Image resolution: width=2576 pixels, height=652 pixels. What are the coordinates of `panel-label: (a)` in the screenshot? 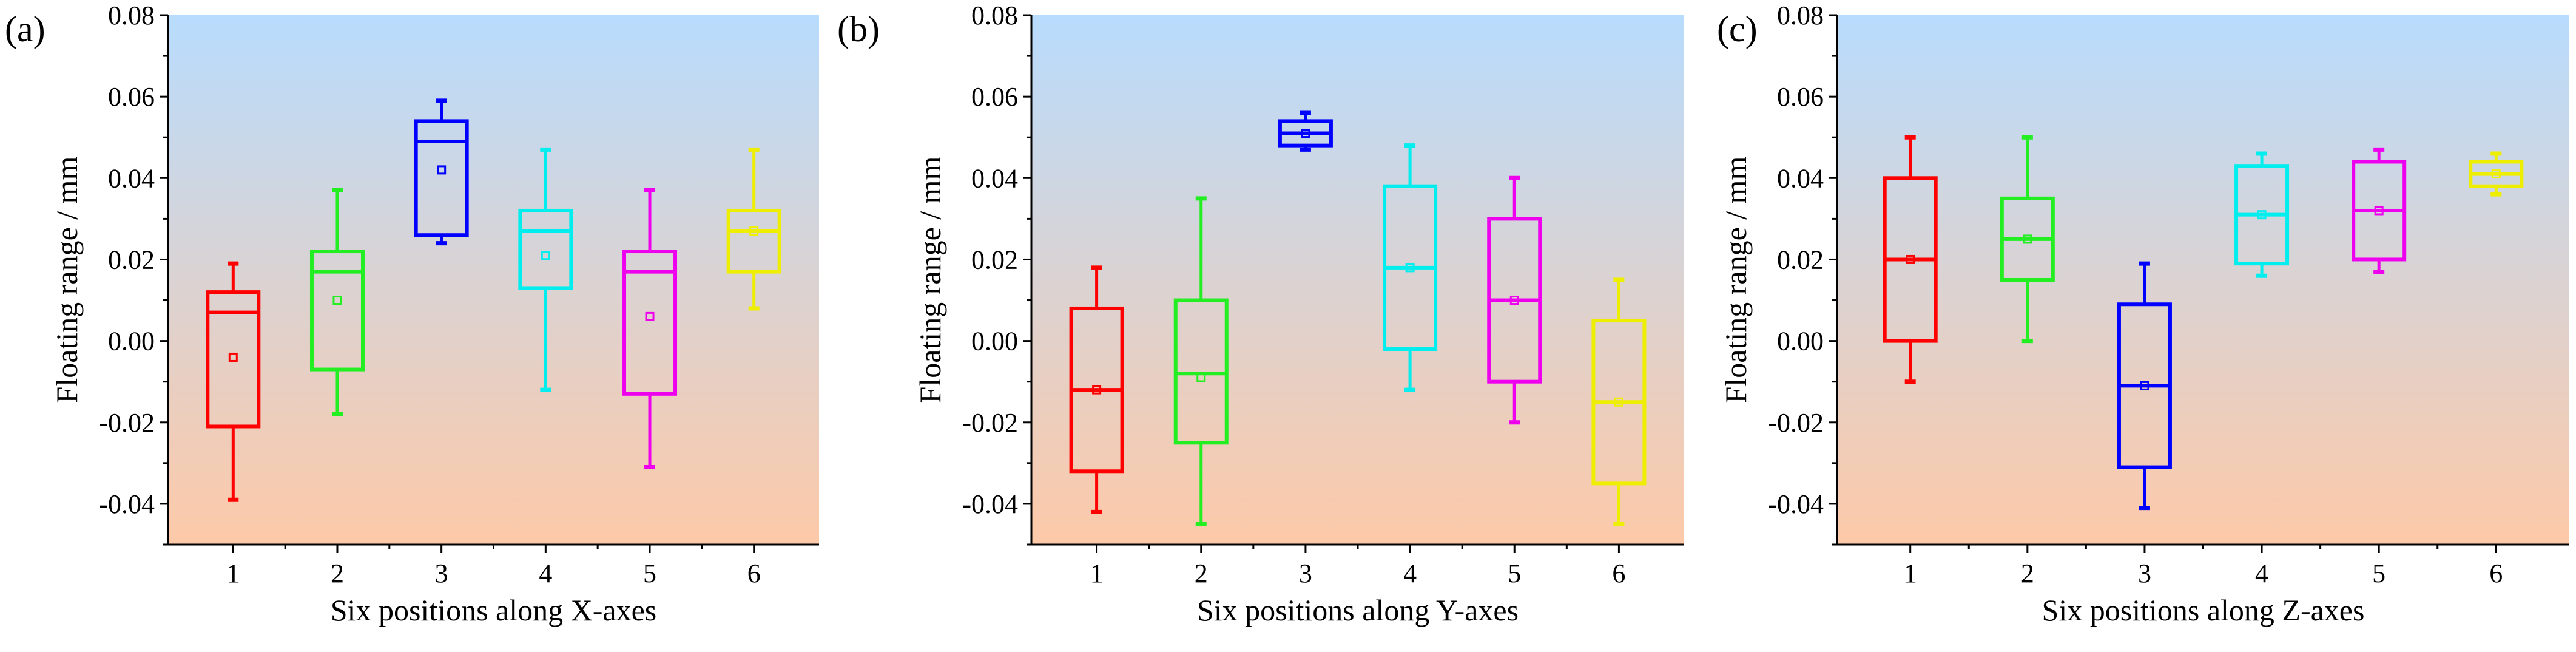 It's located at (25, 29).